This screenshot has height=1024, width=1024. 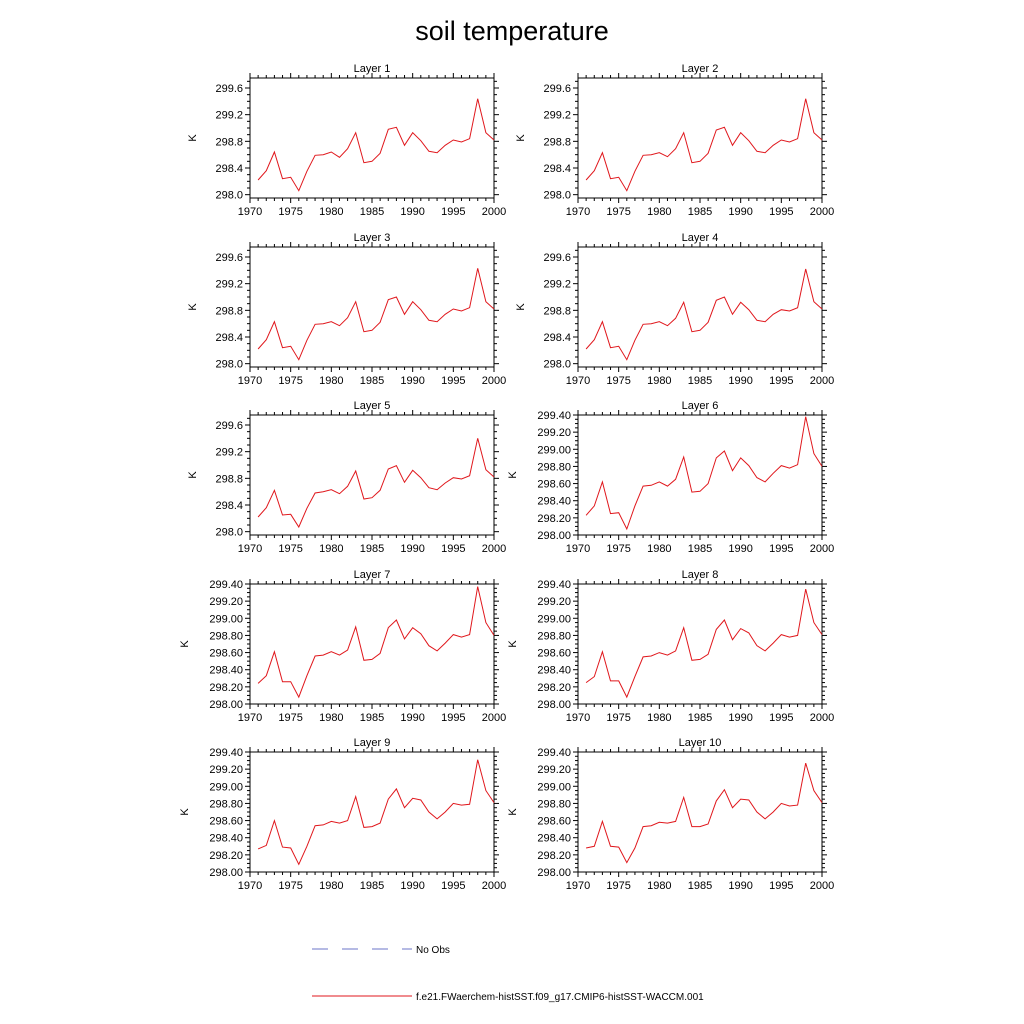 What do you see at coordinates (372, 238) in the screenshot?
I see `panel-title: Layer 3` at bounding box center [372, 238].